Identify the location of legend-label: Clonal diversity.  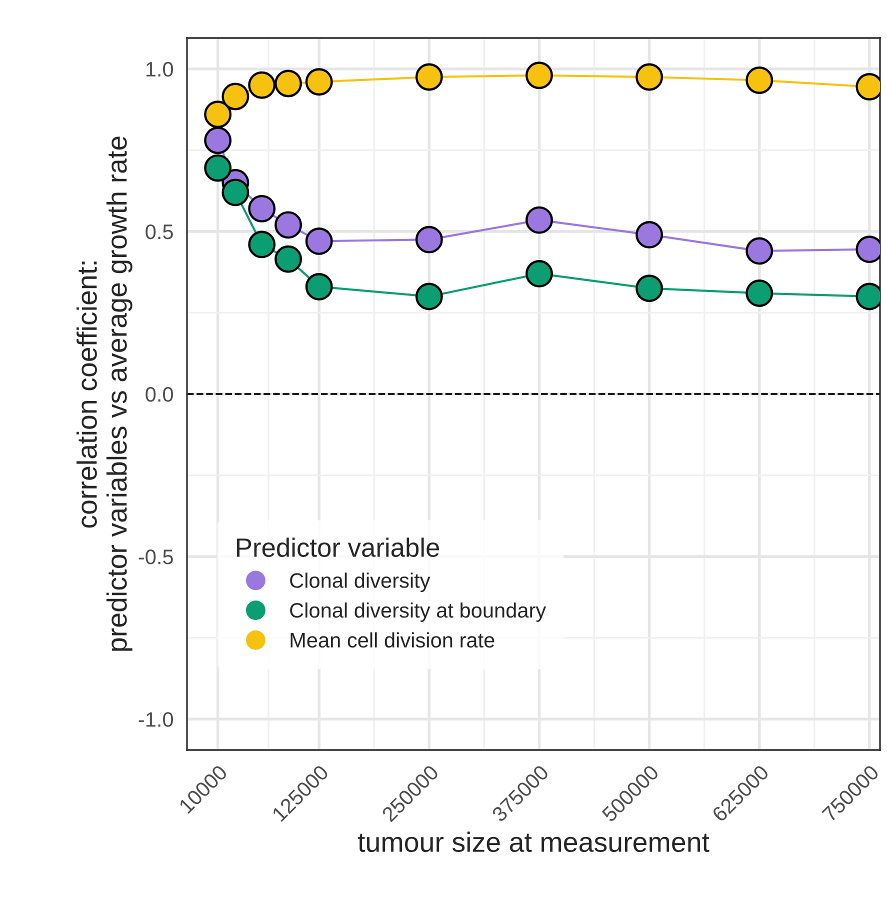
(360, 582).